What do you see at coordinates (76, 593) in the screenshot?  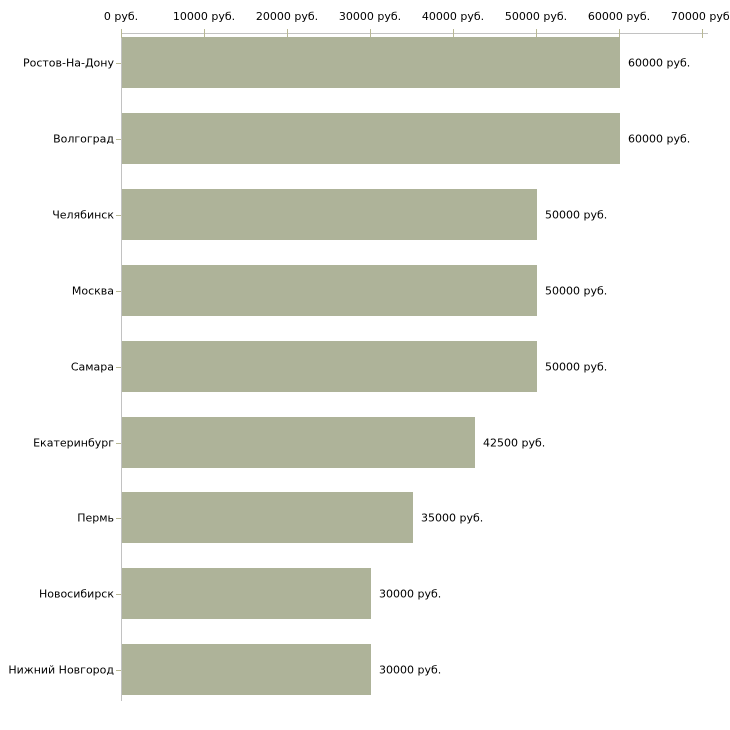 I see `category-label: Новосибирск` at bounding box center [76, 593].